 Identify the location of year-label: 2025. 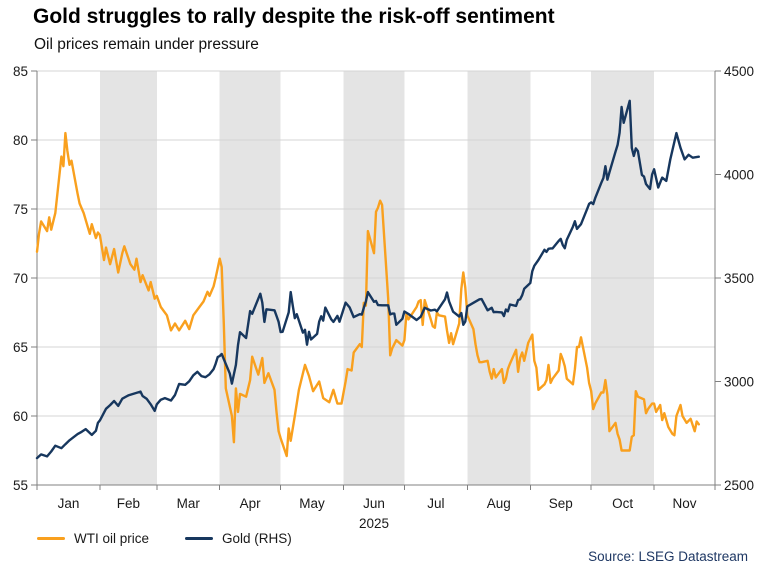
(374, 523).